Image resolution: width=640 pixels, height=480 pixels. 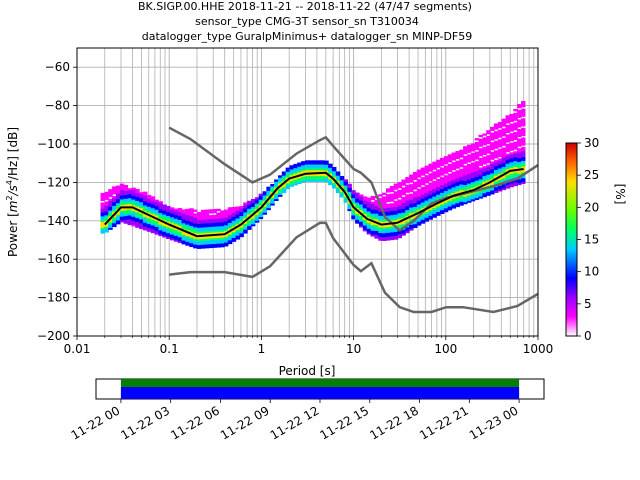 I want to click on y-tick-label: −140, so click(x=53, y=221).